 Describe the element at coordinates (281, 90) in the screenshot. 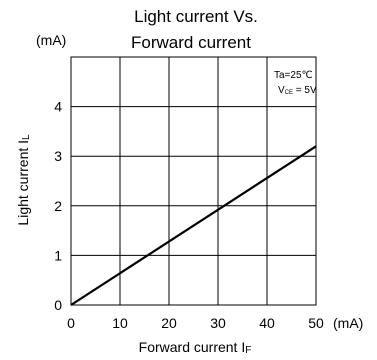

I see `condition-voltage-main: V` at that location.